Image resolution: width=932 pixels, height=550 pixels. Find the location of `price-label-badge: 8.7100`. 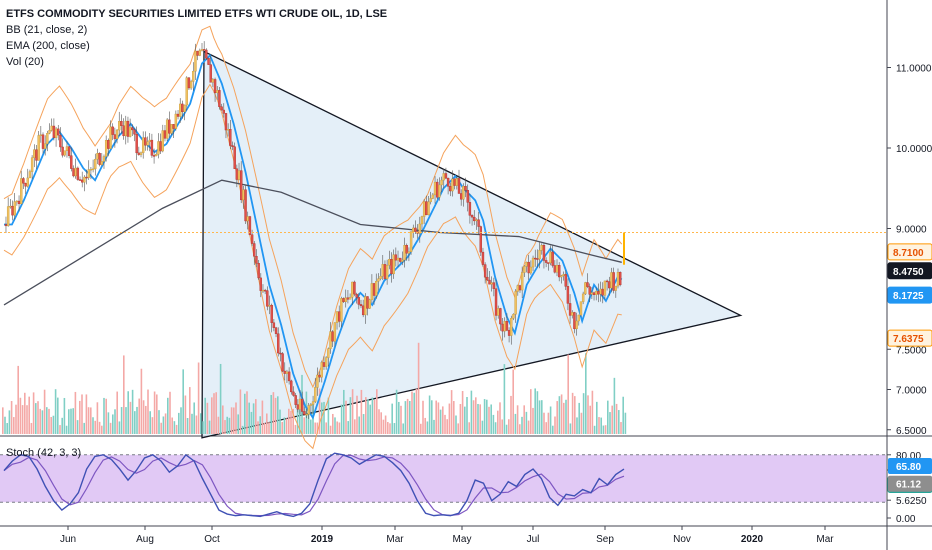

price-label-badge: 8.7100 is located at coordinates (909, 252).